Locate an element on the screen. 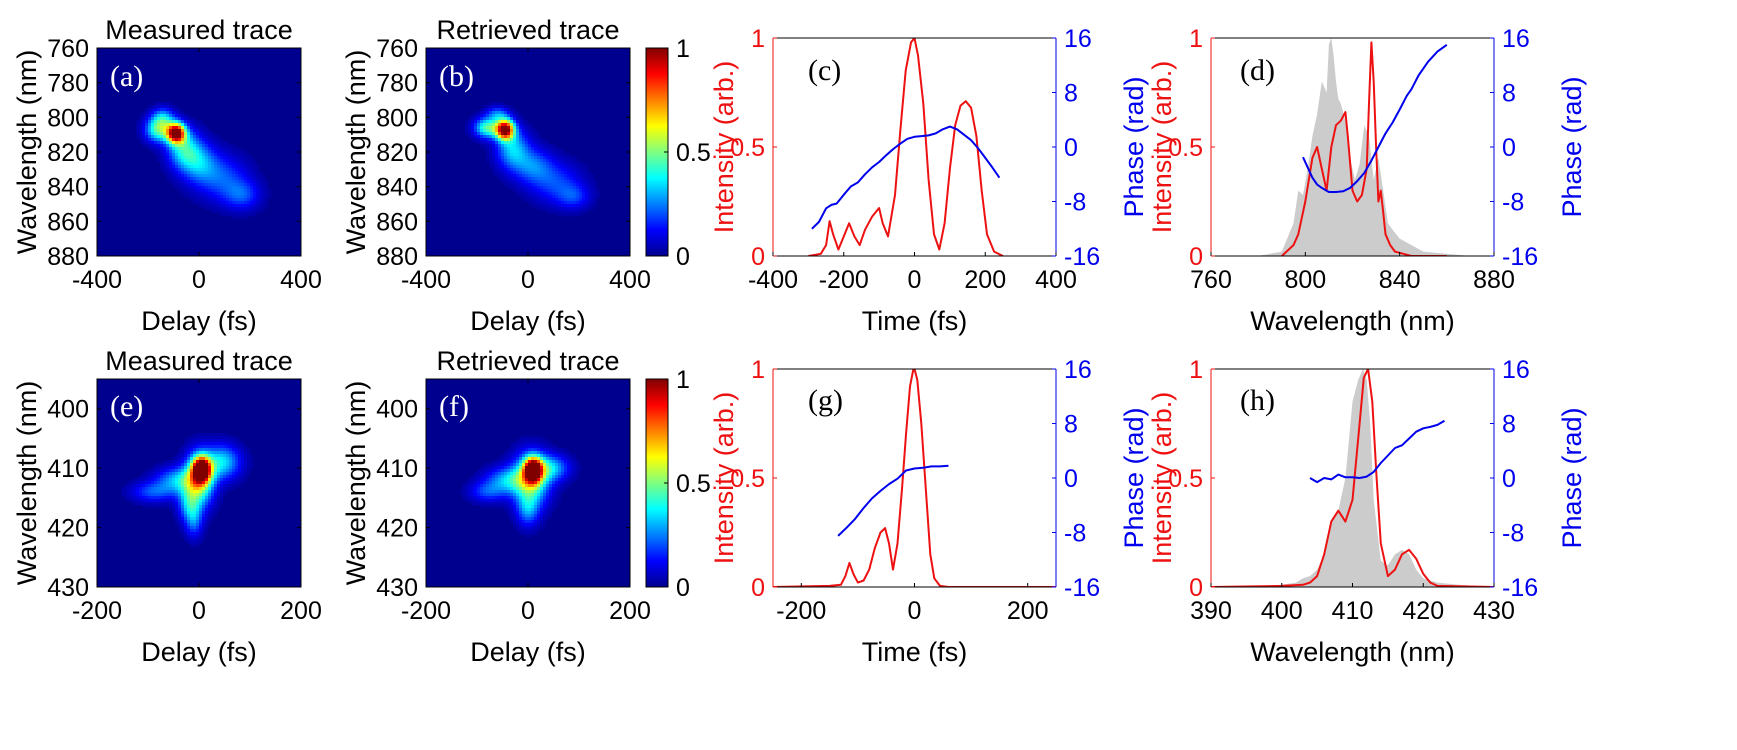 This screenshot has height=750, width=1737. y-tick-label: 410 is located at coordinates (68, 469).